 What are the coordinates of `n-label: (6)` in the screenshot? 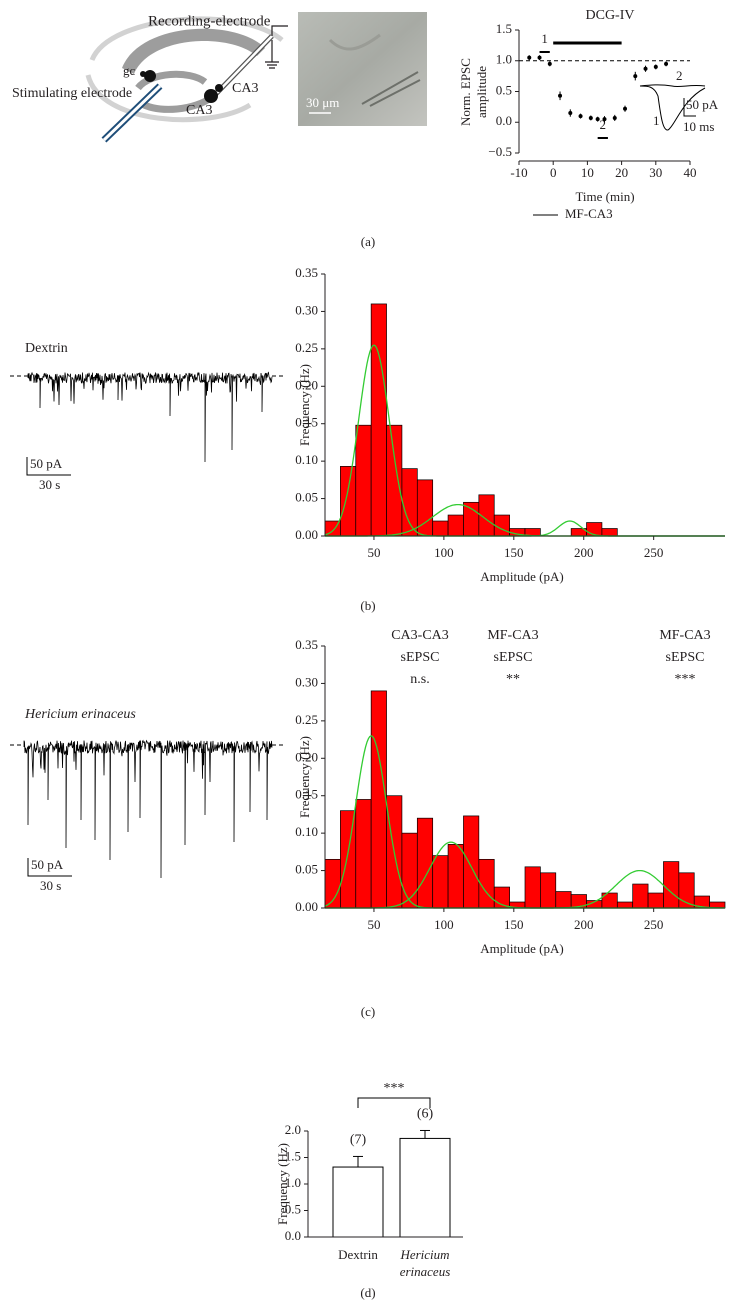 It's located at (425, 1114).